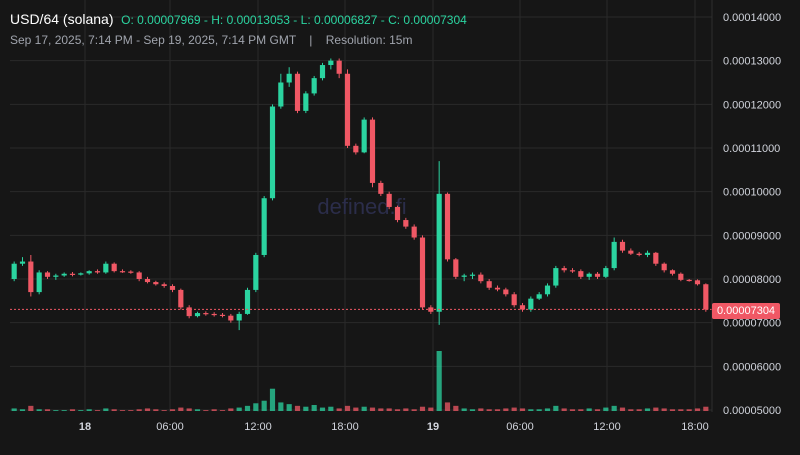  Describe the element at coordinates (433, 427) in the screenshot. I see `time-tick-label: 19` at that location.